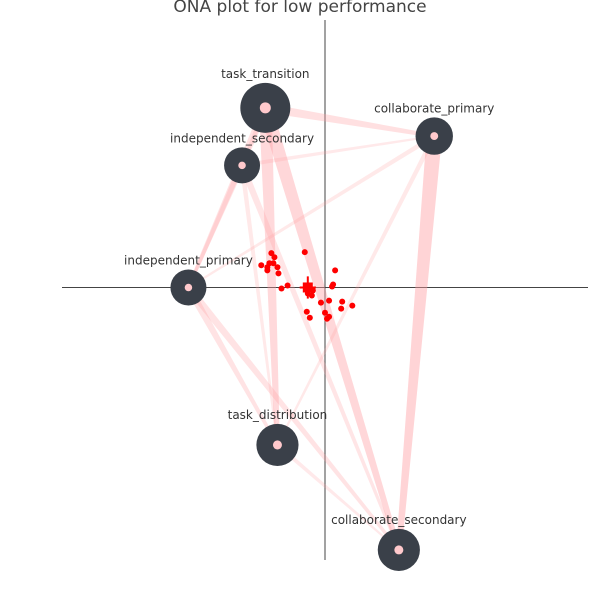 The width and height of the screenshot is (600, 600). What do you see at coordinates (188, 260) in the screenshot?
I see `node-label-independent_primary: independent_primary` at bounding box center [188, 260].